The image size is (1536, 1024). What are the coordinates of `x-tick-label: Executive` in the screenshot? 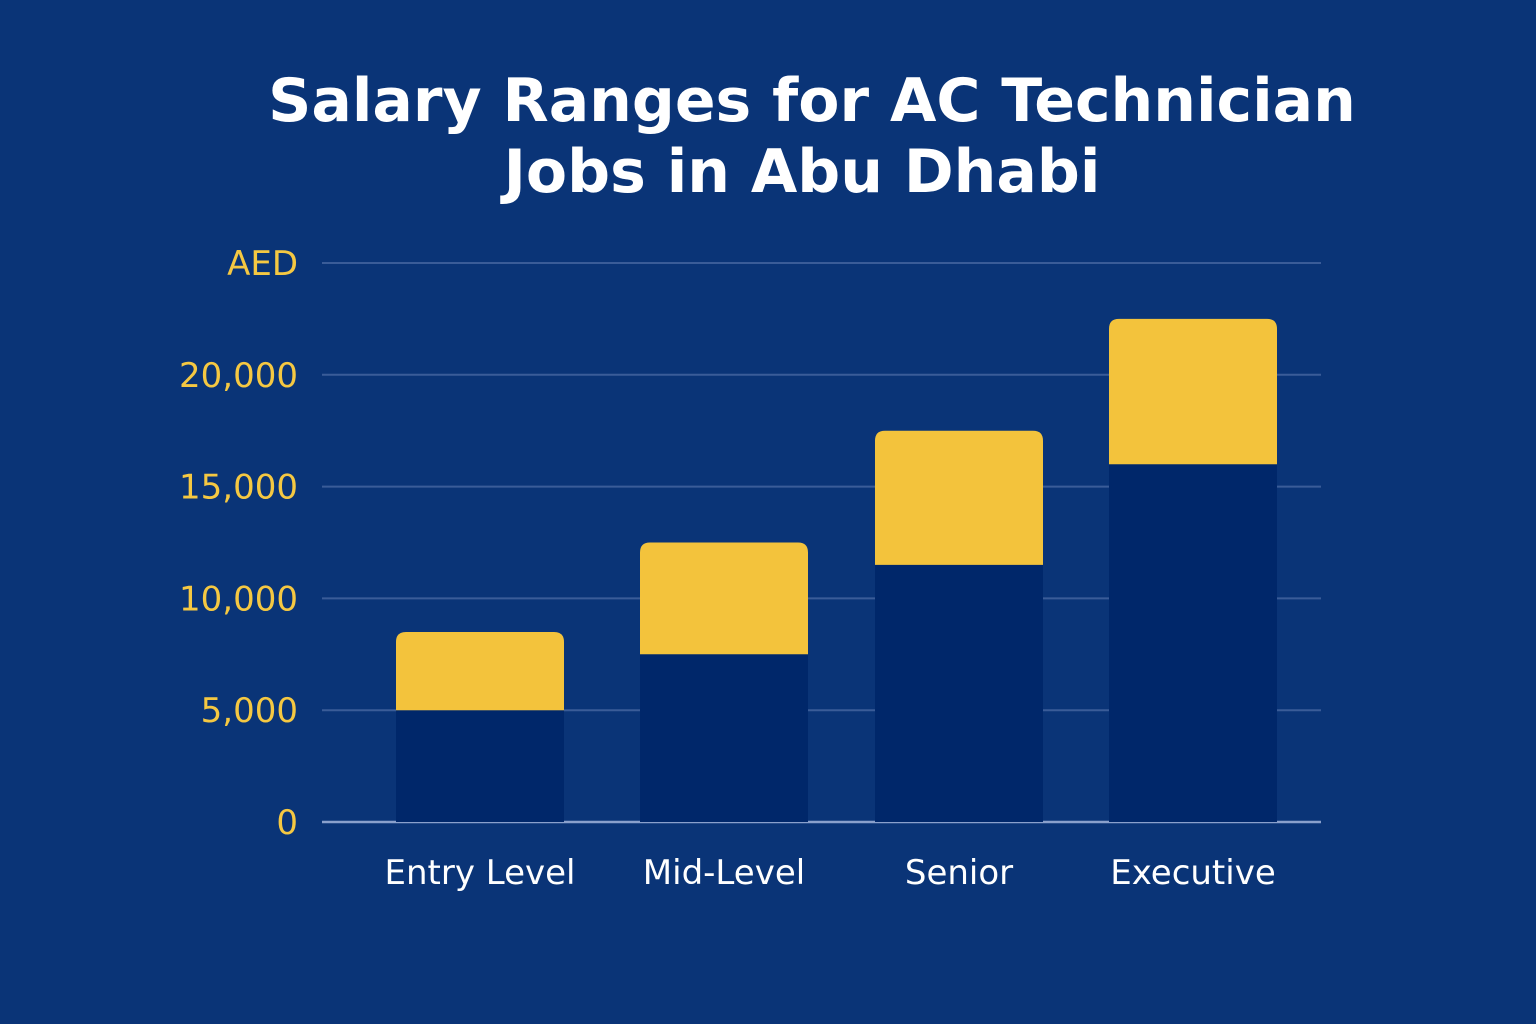 It's located at (1193, 873).